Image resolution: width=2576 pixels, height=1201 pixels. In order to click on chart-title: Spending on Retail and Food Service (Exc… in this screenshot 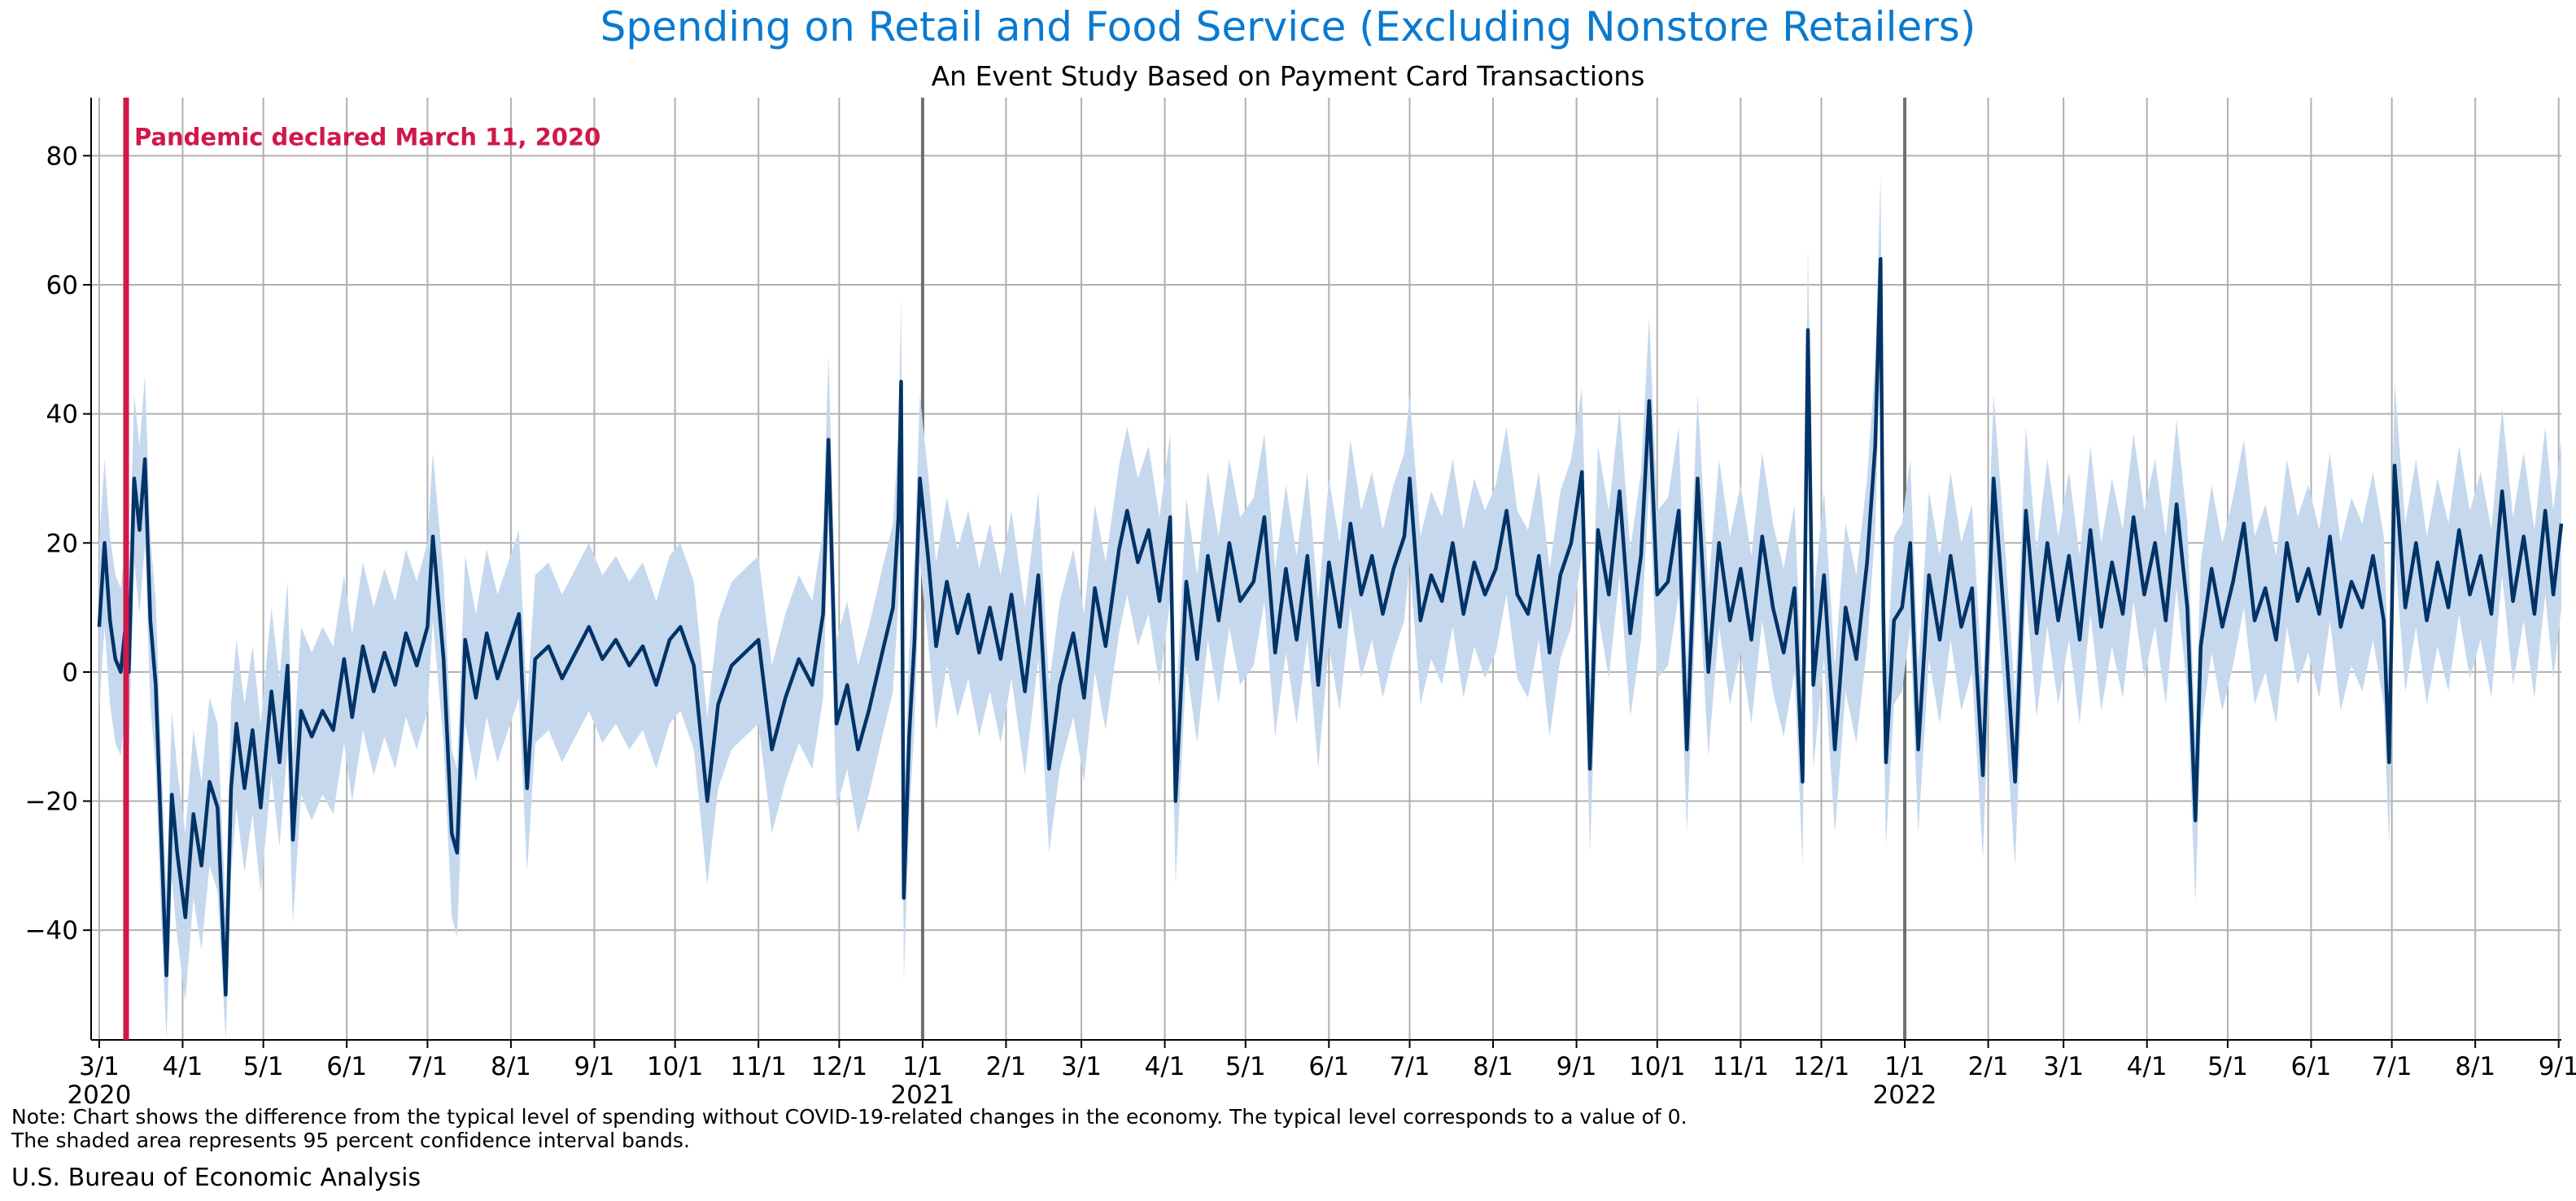, I will do `click(1288, 26)`.